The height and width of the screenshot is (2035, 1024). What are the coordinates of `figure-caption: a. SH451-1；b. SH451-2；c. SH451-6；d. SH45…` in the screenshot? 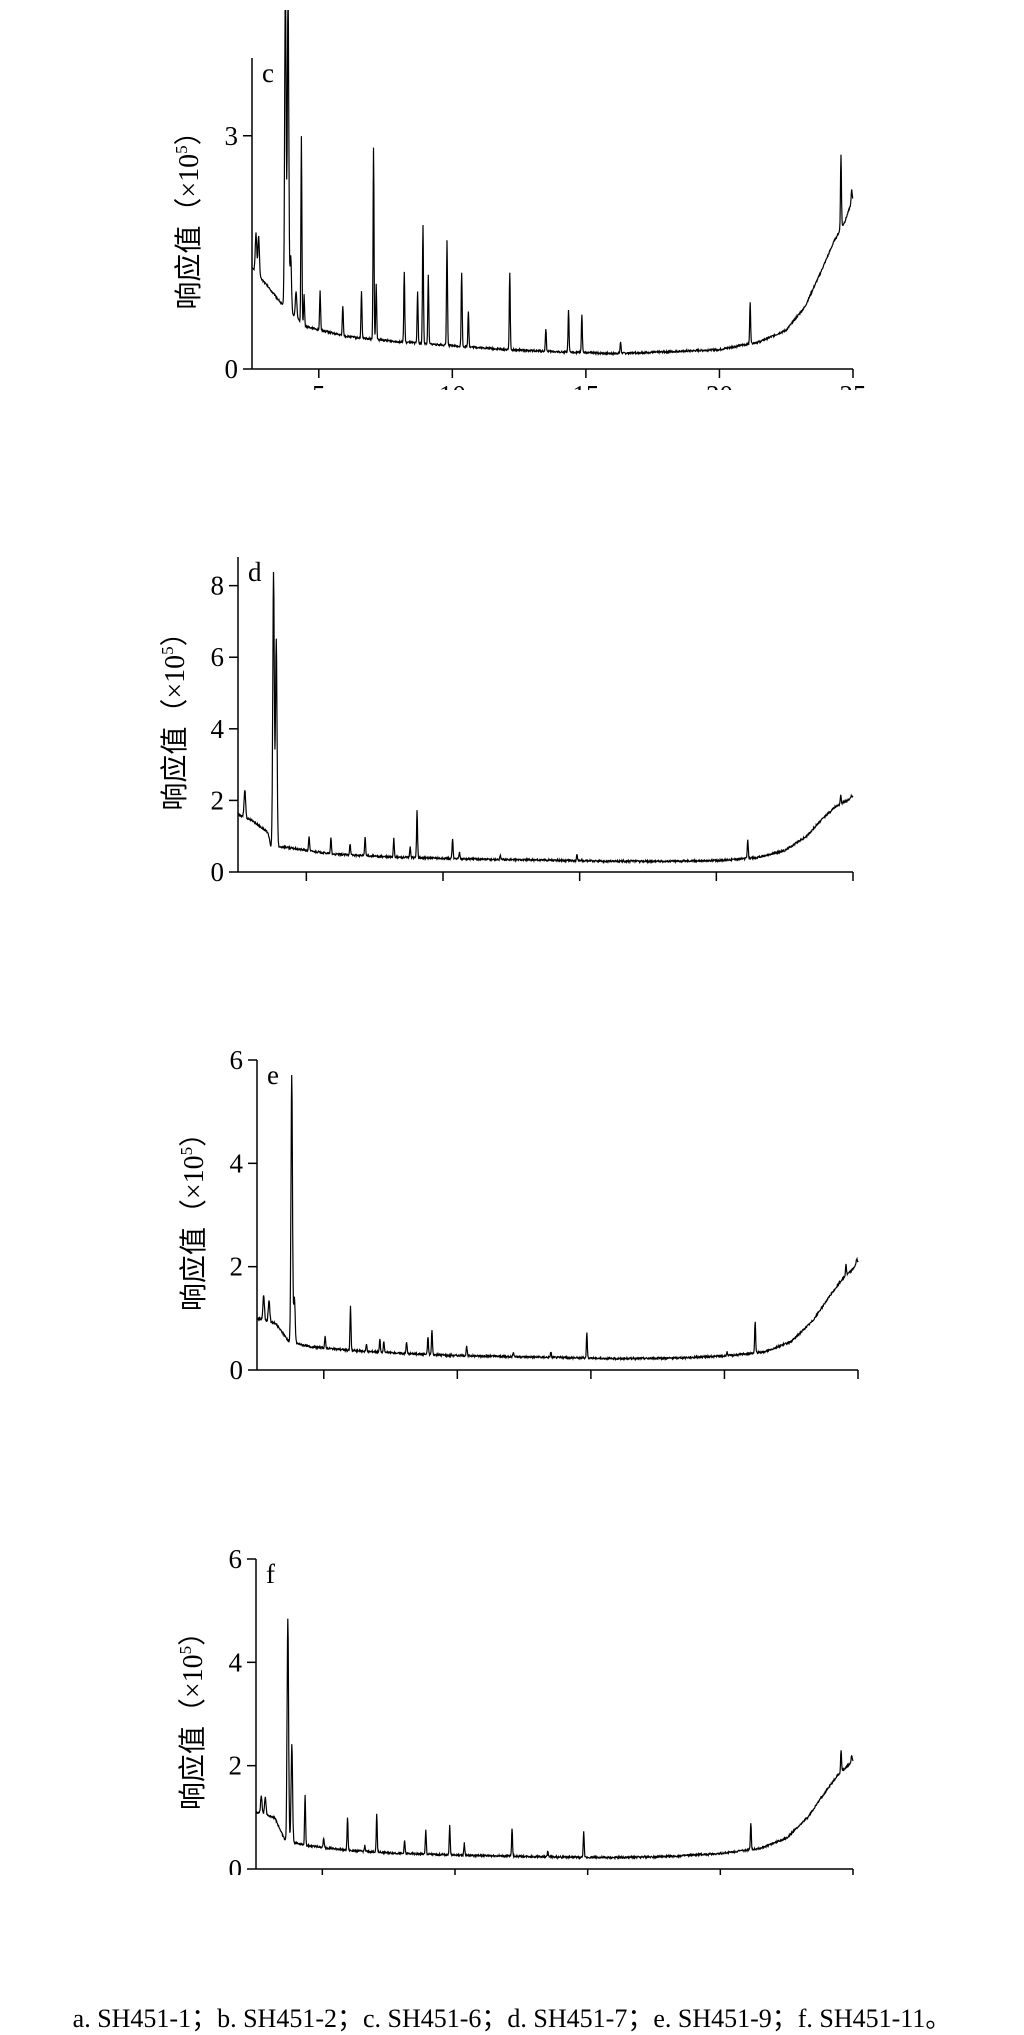 It's located at (512, 2018).